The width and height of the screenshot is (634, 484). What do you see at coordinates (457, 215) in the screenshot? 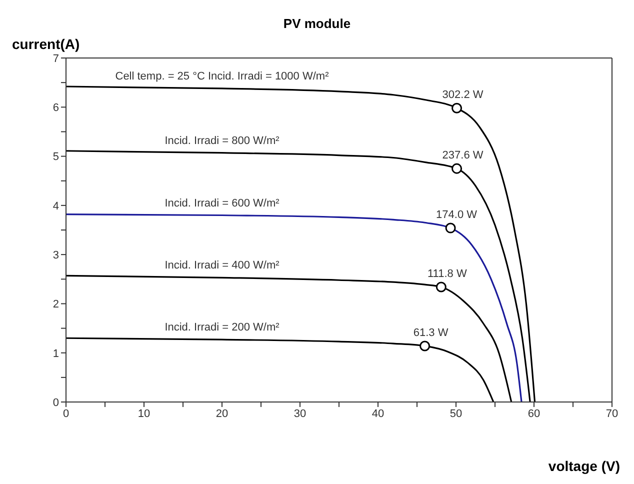
I see `annotation: 174.0 W` at bounding box center [457, 215].